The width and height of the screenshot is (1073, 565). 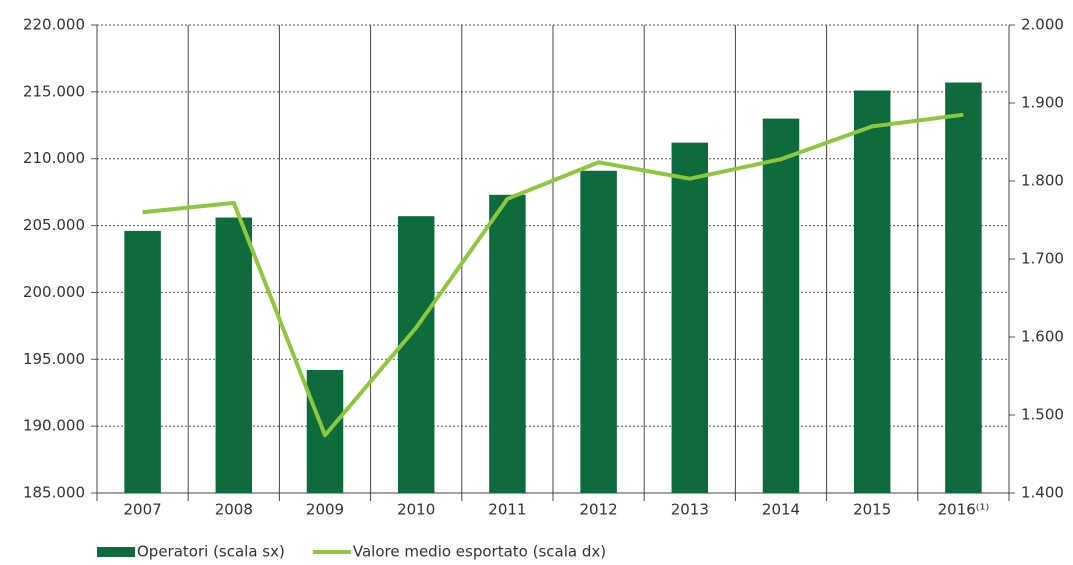 I want to click on x-tick-label: 2010, so click(x=416, y=510).